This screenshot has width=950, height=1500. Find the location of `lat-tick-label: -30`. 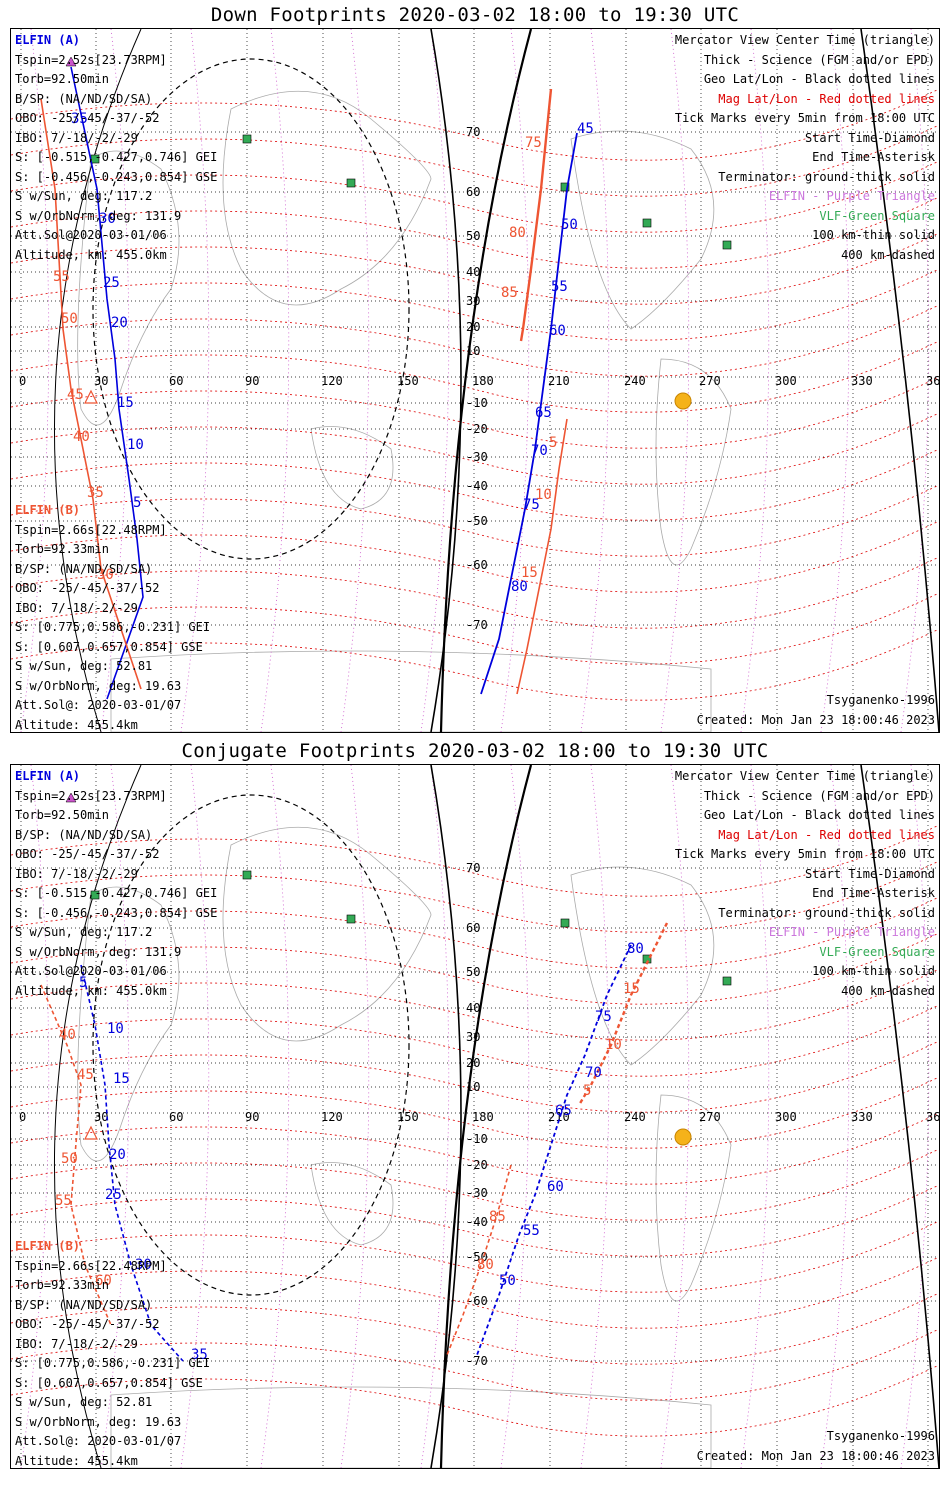

lat-tick-label: -30 is located at coordinates (477, 457).